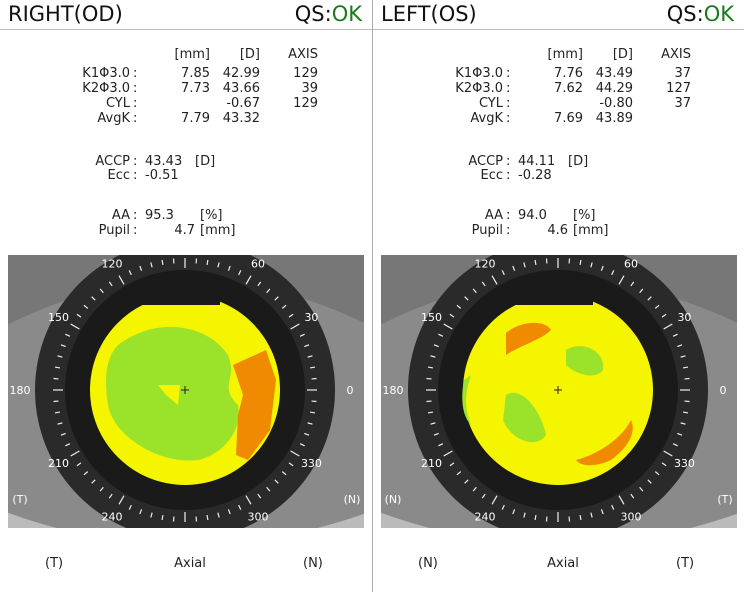 The width and height of the screenshot is (744, 592). I want to click on aa-value: 95.3, so click(159, 215).